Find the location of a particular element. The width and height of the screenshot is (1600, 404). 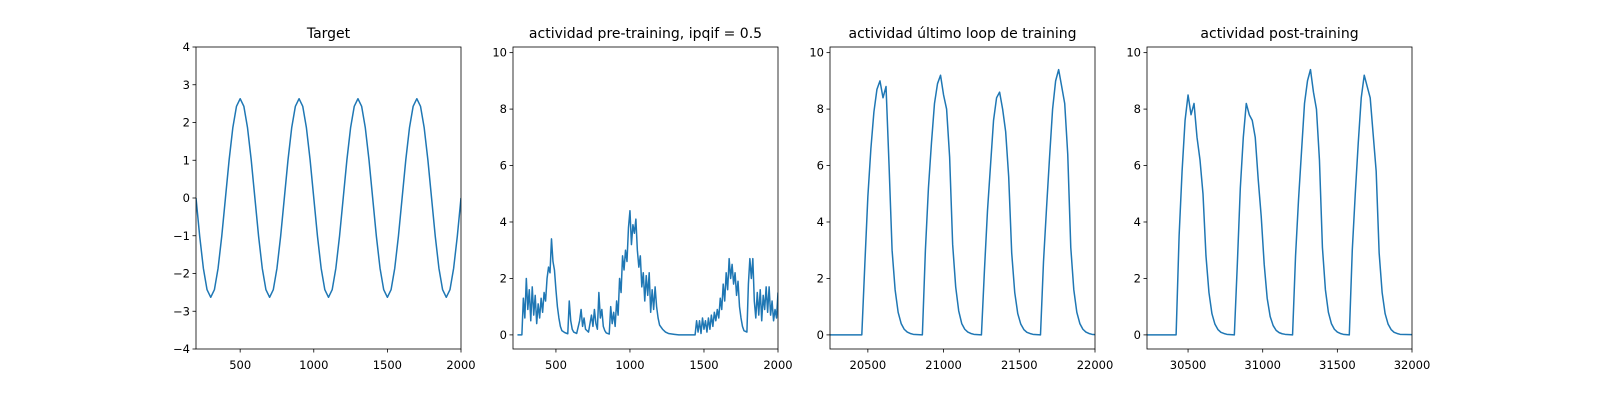

x-tick-label: 22000 is located at coordinates (1095, 365).